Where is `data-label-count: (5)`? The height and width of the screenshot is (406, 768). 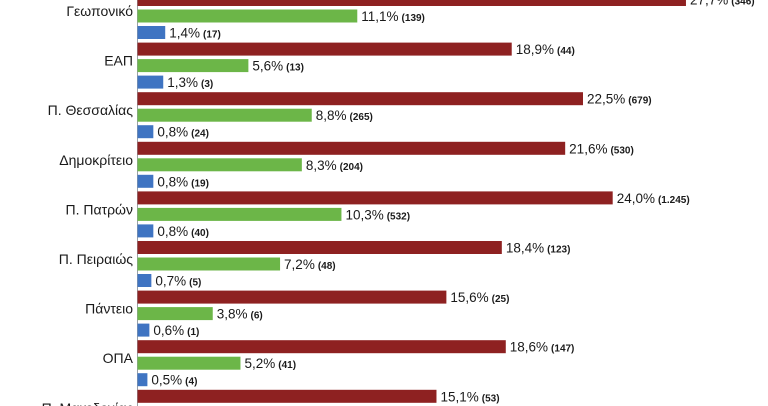
data-label-count: (5) is located at coordinates (195, 283).